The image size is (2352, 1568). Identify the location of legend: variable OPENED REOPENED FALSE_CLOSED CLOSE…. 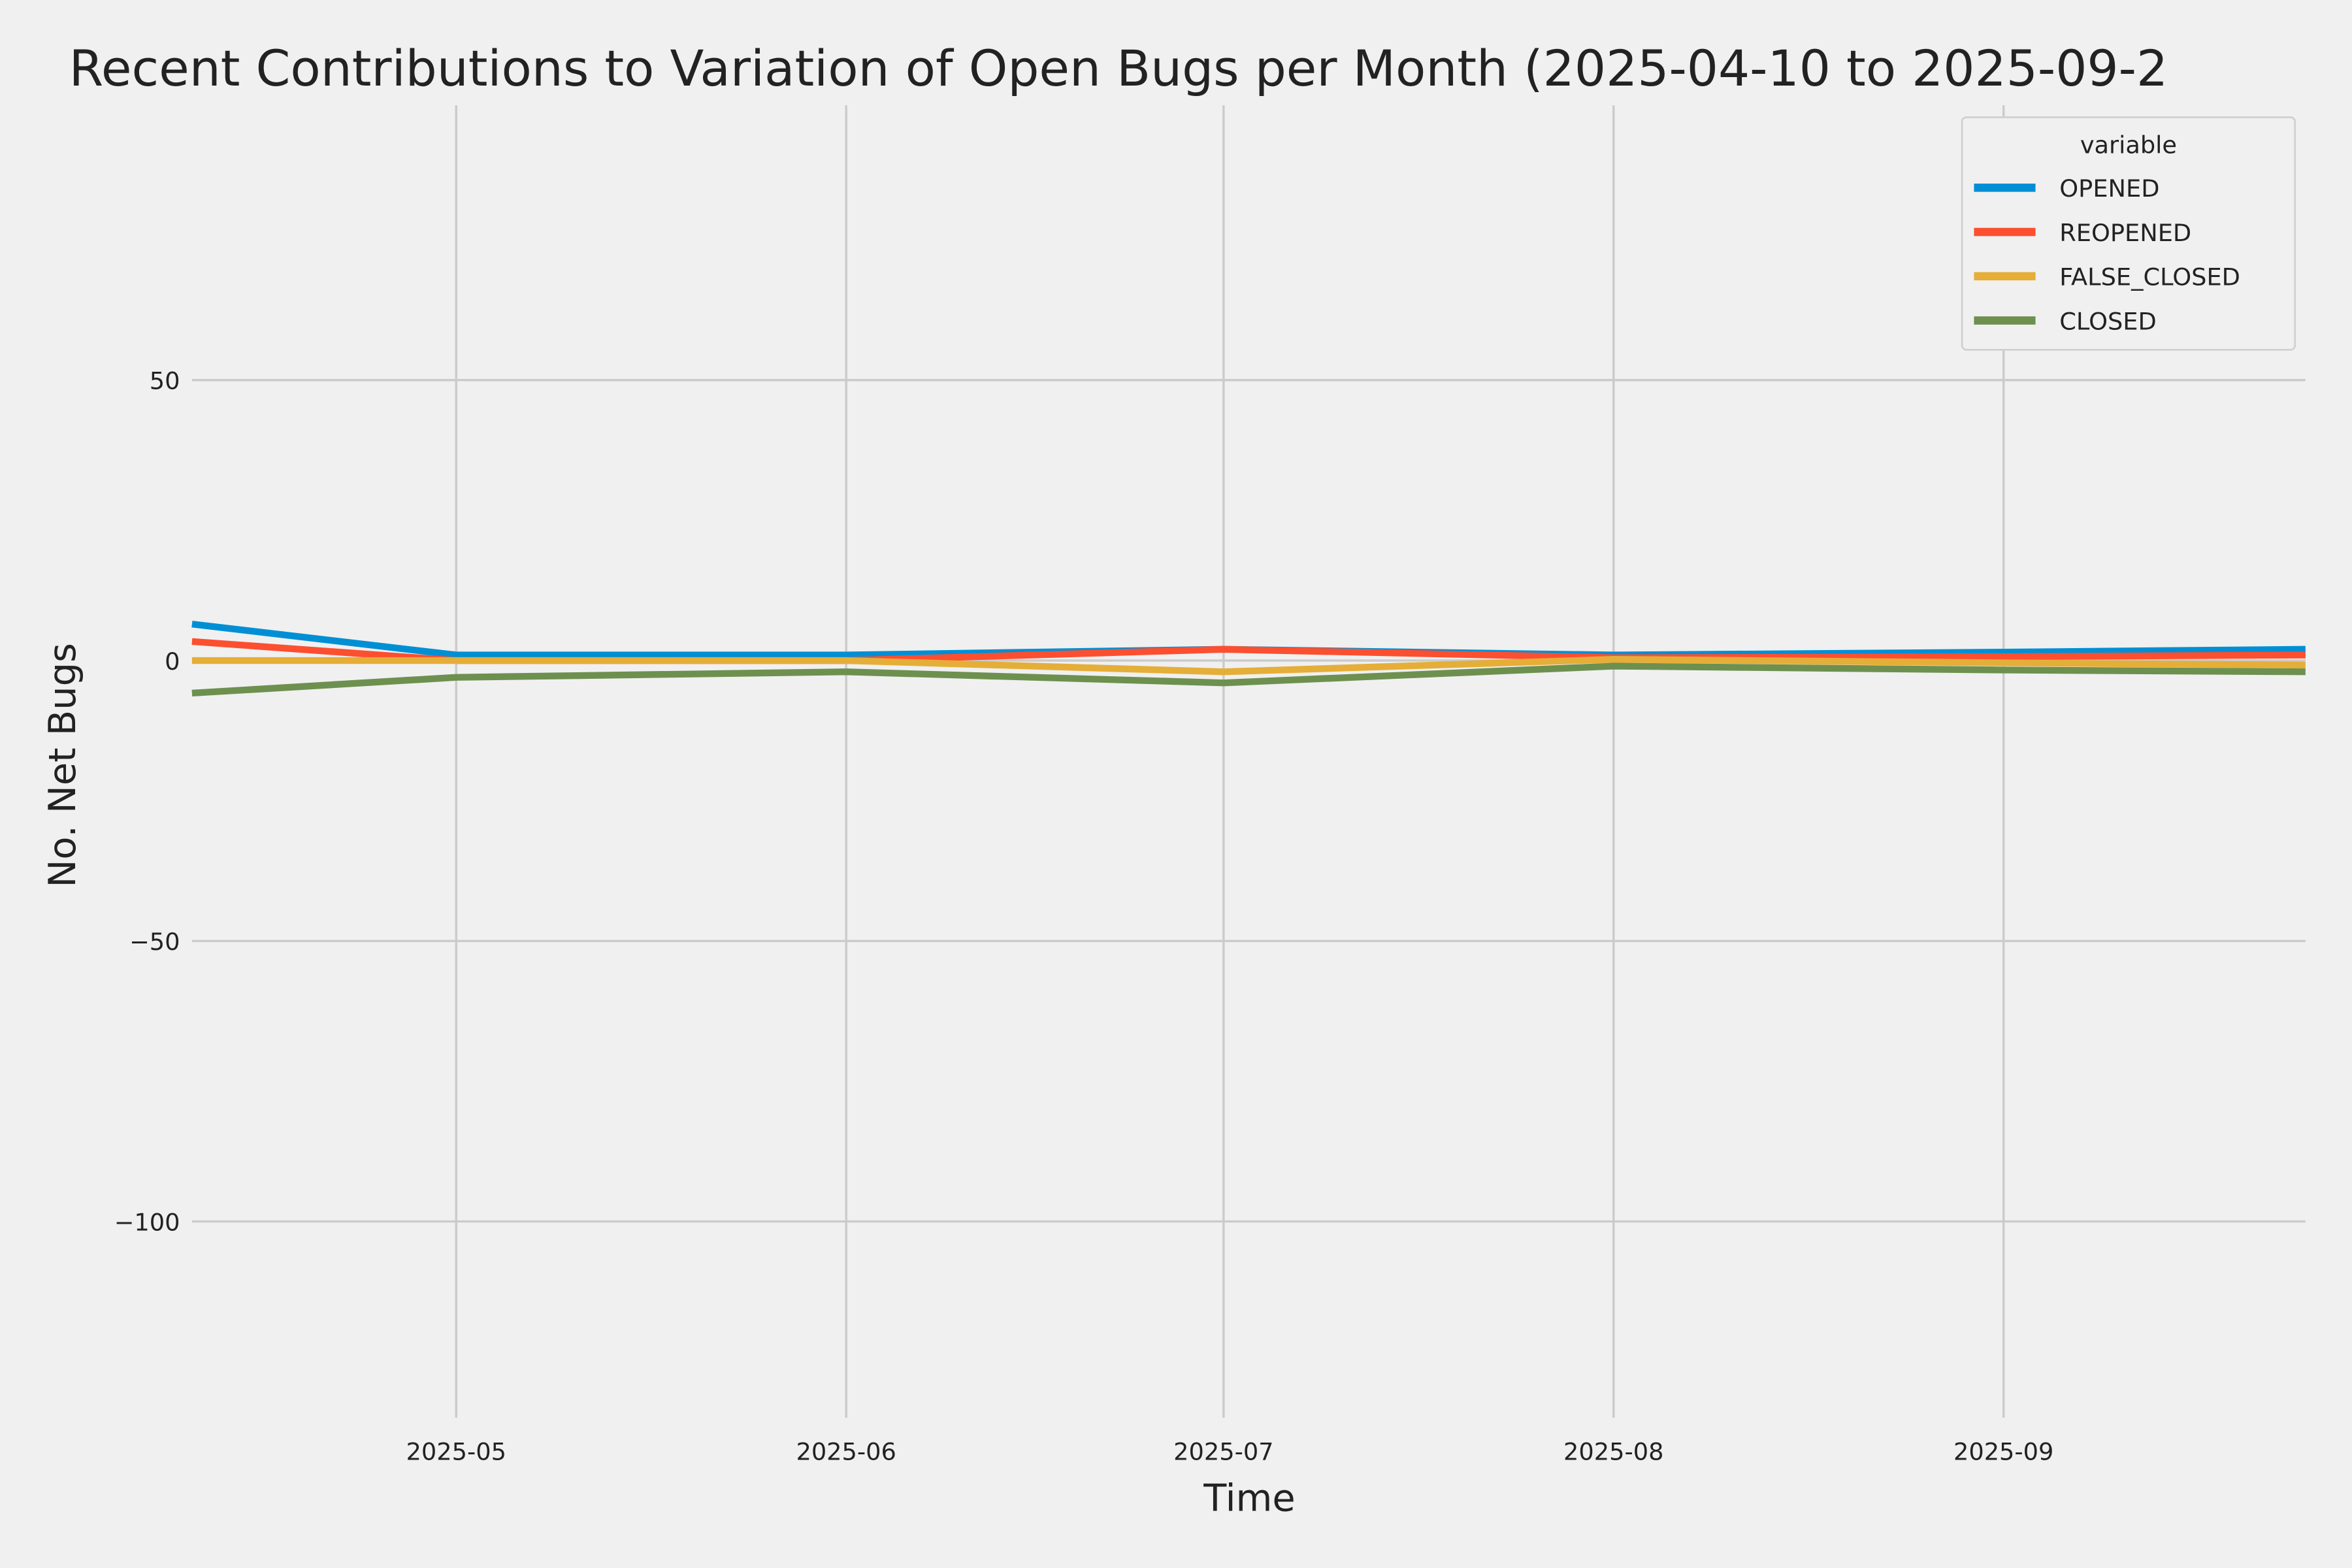
(2128, 233).